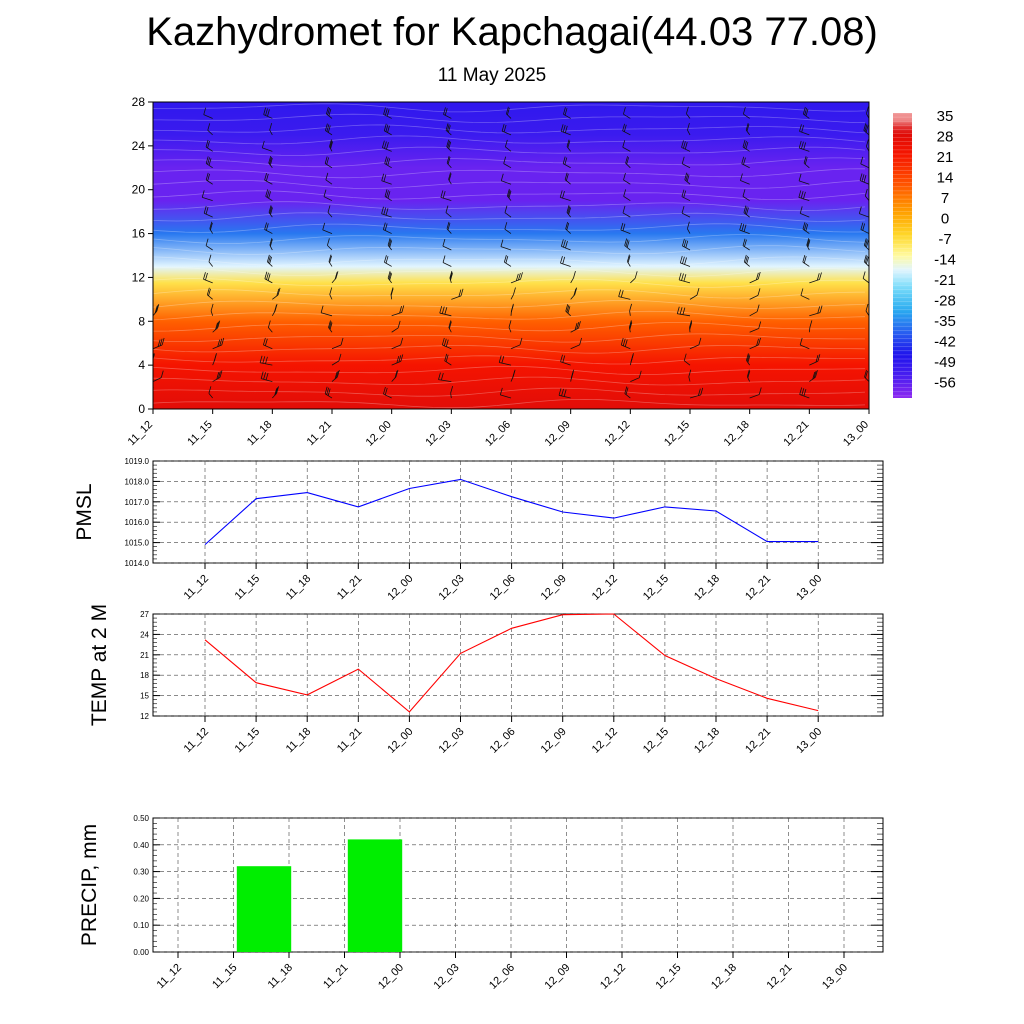  Describe the element at coordinates (350, 588) in the screenshot. I see `x-tick-label: 11_21` at that location.